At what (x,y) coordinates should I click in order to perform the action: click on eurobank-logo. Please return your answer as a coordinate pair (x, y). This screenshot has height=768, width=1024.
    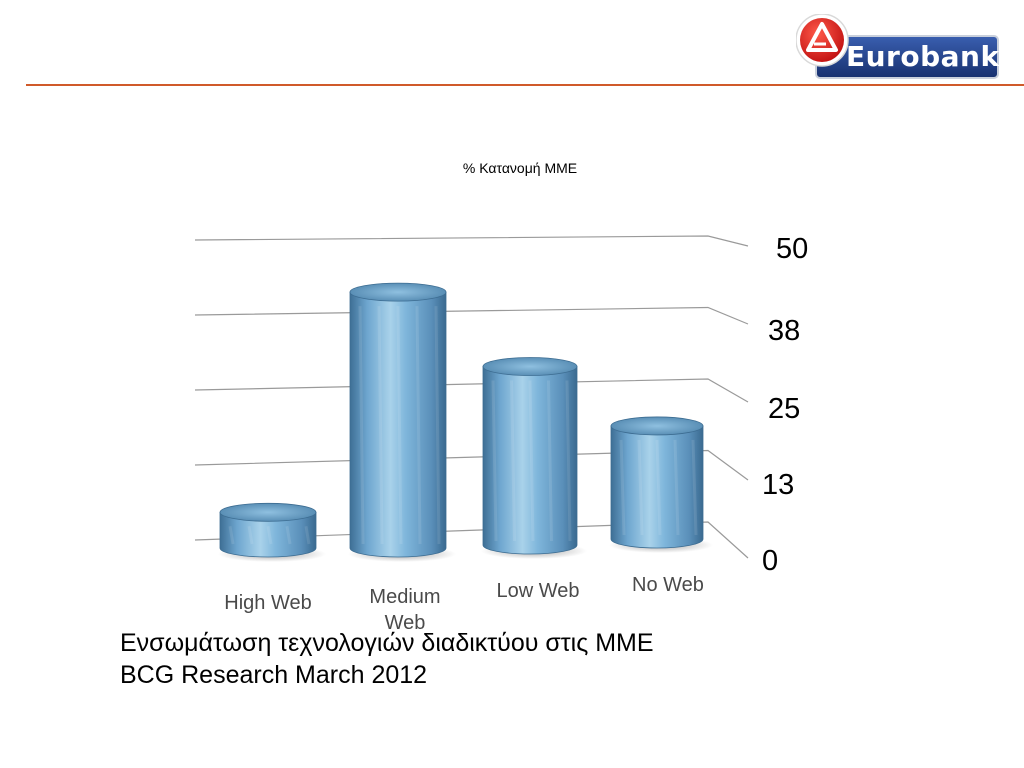
    Looking at the image, I should click on (897, 46).